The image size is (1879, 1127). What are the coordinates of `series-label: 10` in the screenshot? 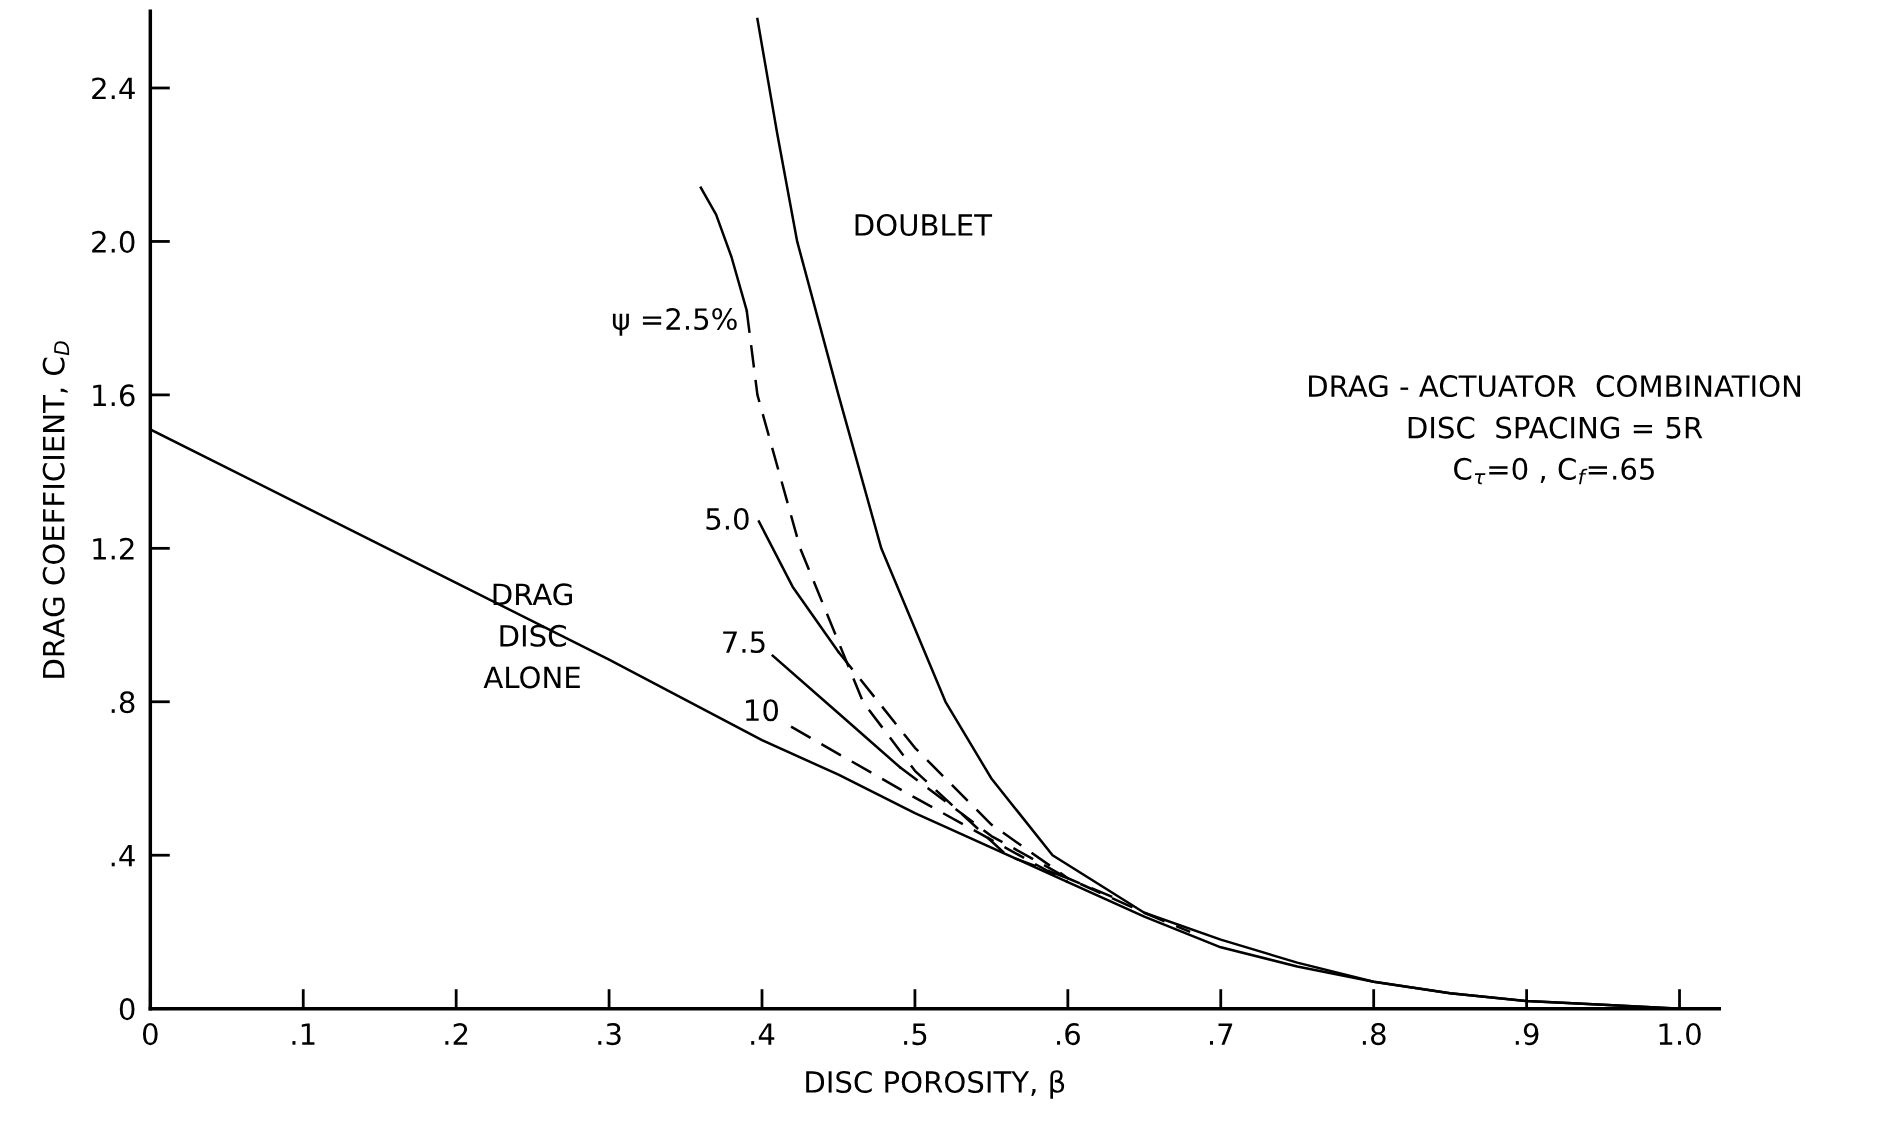 It's located at (762, 710).